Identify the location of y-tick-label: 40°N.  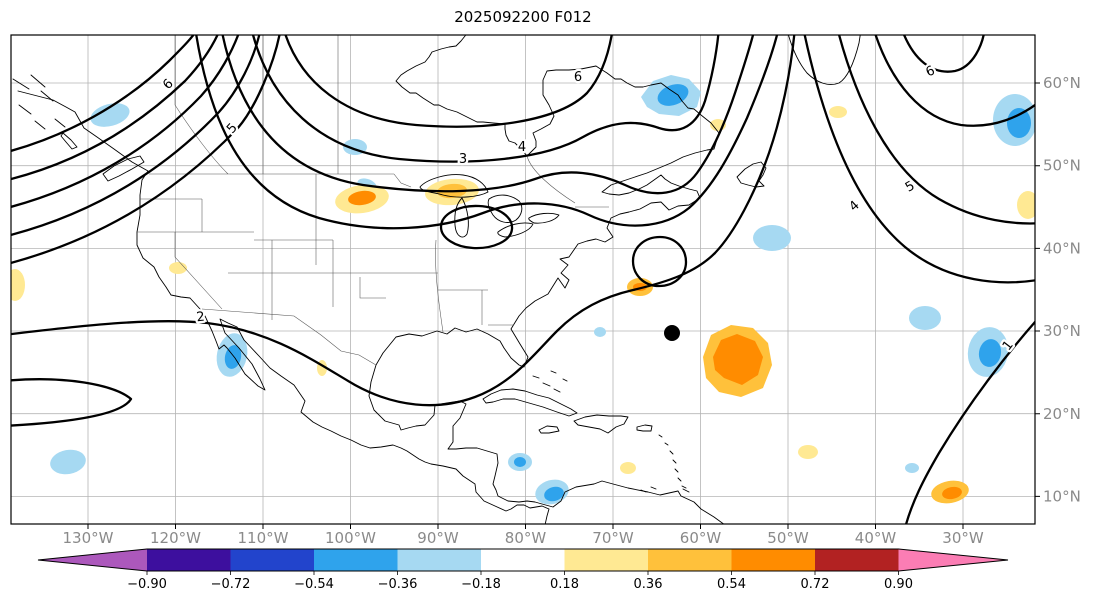
(1062, 248).